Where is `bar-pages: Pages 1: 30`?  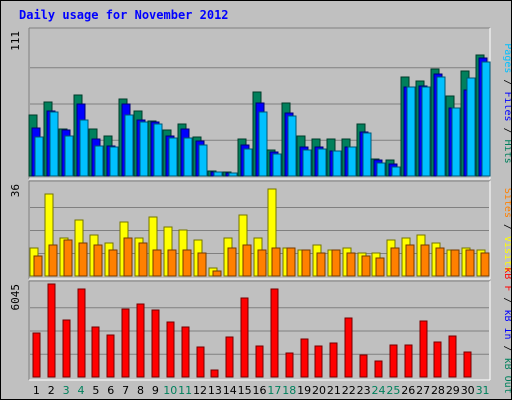
bar-pages: Pages 1: 30 is located at coordinates (39, 156).